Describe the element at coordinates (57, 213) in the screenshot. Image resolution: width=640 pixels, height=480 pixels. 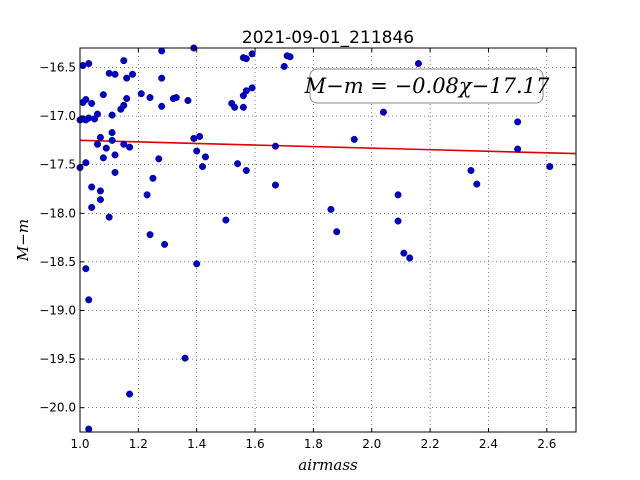
I see `y-tick-label: −18.0` at that location.